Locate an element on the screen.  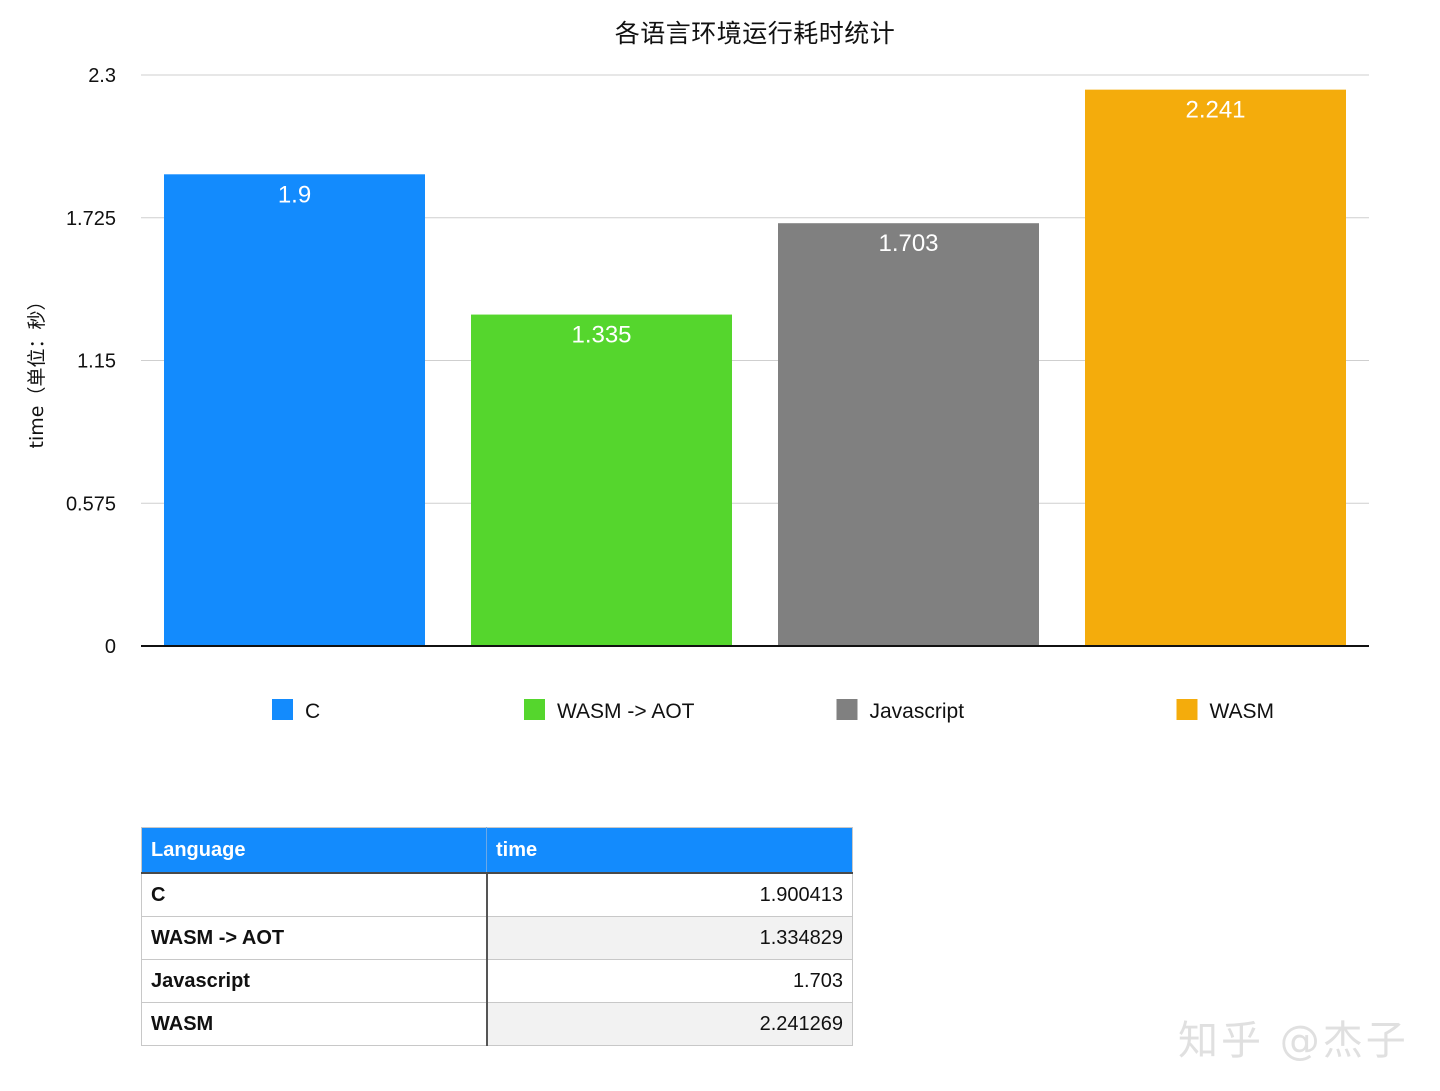
legend-label: WASM -> AOT is located at coordinates (626, 711).